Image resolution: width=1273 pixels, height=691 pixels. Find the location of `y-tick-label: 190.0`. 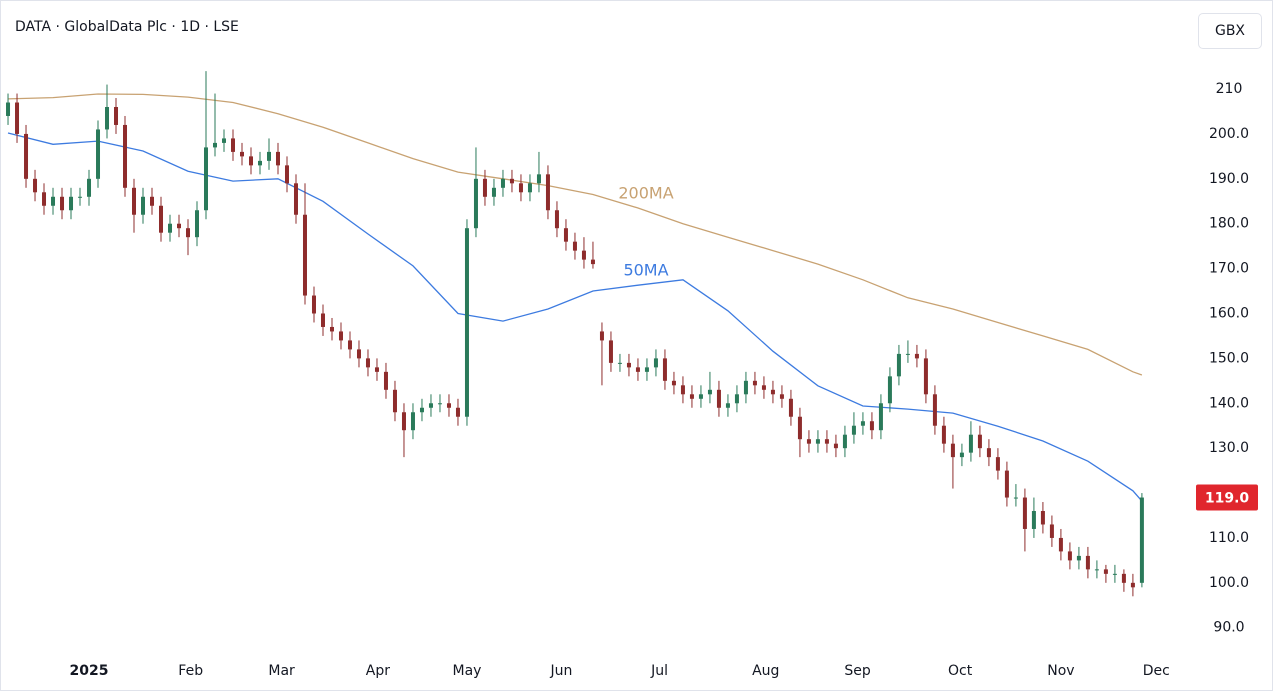

y-tick-label: 190.0 is located at coordinates (1229, 179).